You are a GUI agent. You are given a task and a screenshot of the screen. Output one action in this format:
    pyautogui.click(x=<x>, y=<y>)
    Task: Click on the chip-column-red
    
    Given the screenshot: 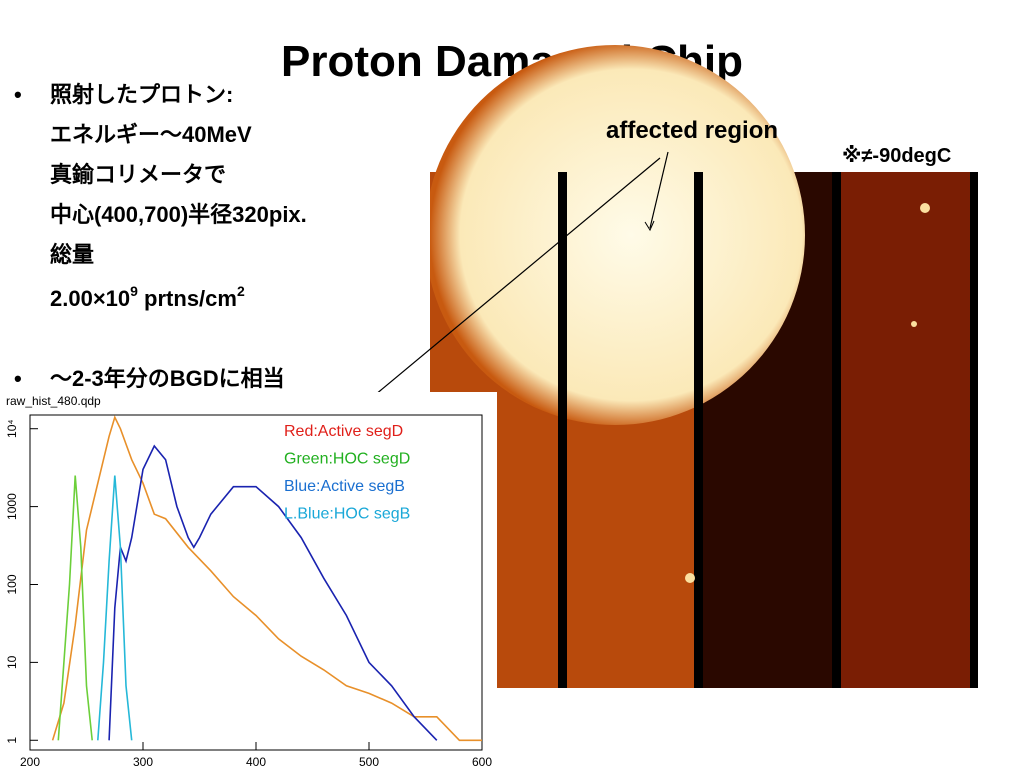 What is the action you would take?
    pyautogui.click(x=905, y=430)
    